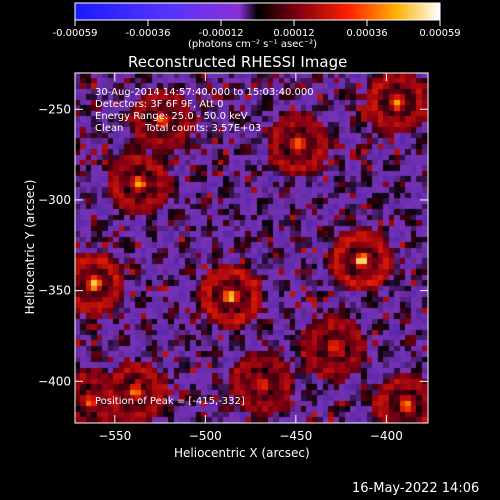 The image size is (500, 500). Describe the element at coordinates (75, 33) in the screenshot. I see `colorbar-tick-label: -0.00059` at that location.